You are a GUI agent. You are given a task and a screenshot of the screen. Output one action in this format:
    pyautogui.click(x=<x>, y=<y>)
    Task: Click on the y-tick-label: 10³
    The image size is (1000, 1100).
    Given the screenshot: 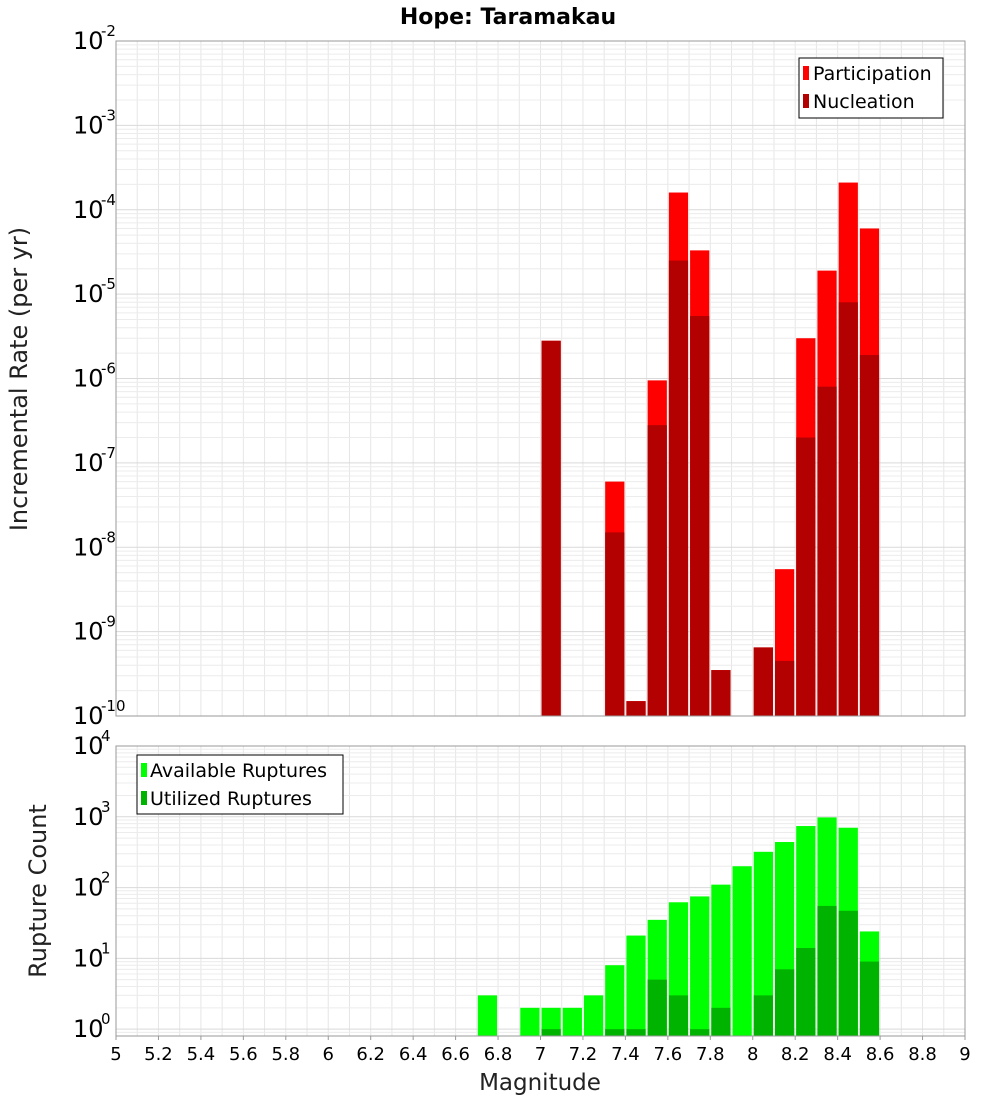 What is the action you would take?
    pyautogui.click(x=92, y=814)
    